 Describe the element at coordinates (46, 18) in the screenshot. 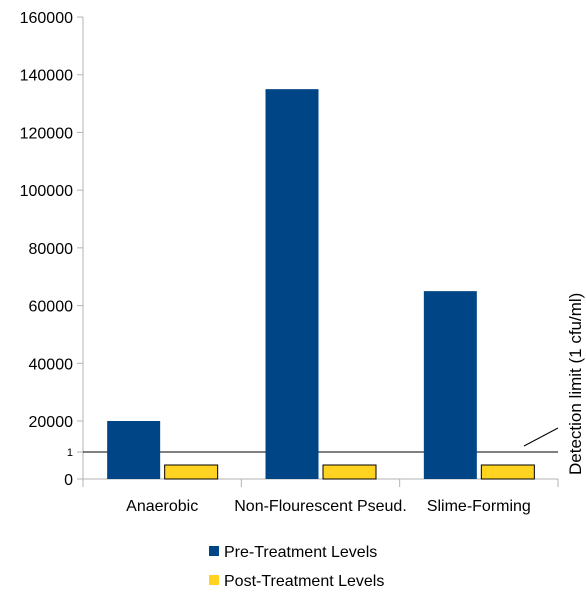

I see `y-tick-label: 160000` at that location.